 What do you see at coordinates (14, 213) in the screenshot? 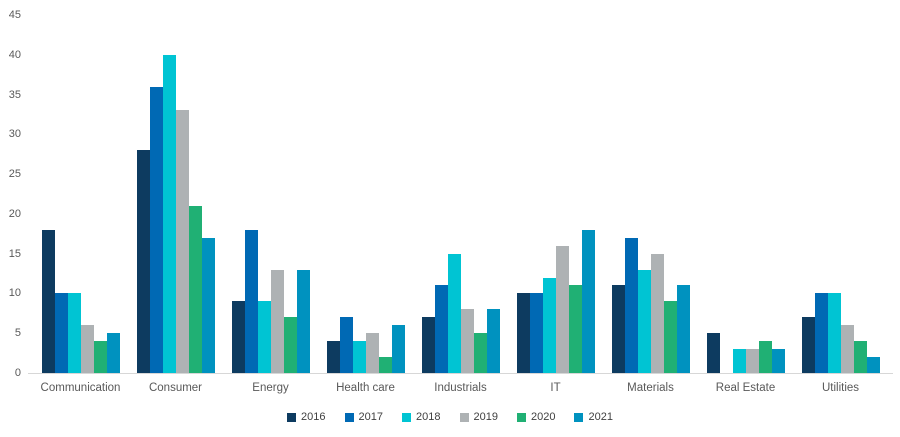
I see `y-tick-label: 20` at bounding box center [14, 213].